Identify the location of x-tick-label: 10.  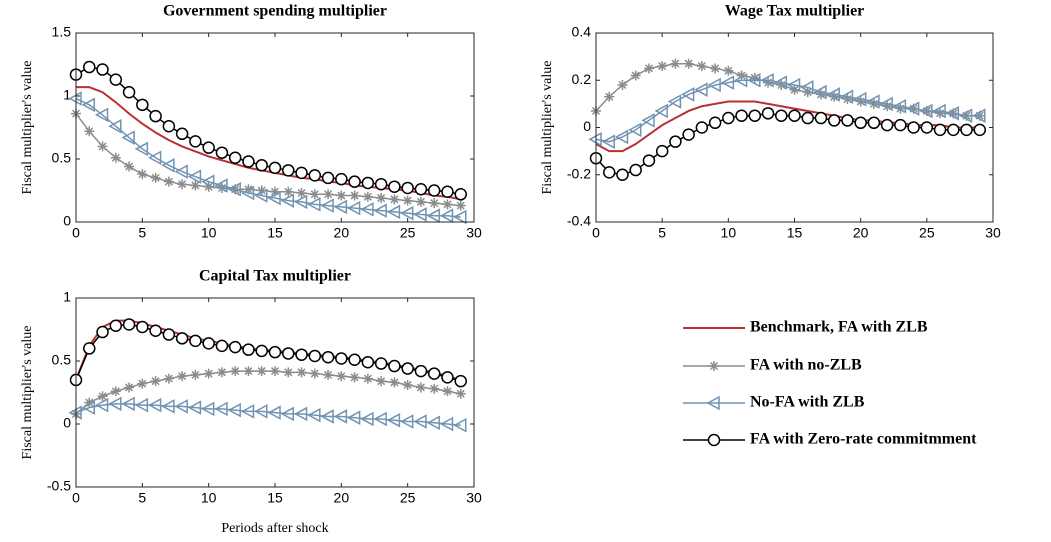
(209, 498).